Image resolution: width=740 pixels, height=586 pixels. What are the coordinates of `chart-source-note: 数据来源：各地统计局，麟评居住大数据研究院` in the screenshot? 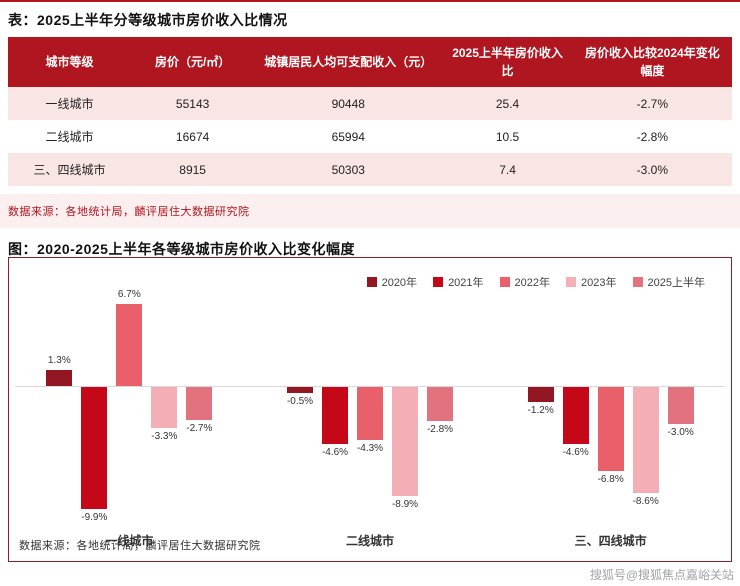 It's located at (140, 546).